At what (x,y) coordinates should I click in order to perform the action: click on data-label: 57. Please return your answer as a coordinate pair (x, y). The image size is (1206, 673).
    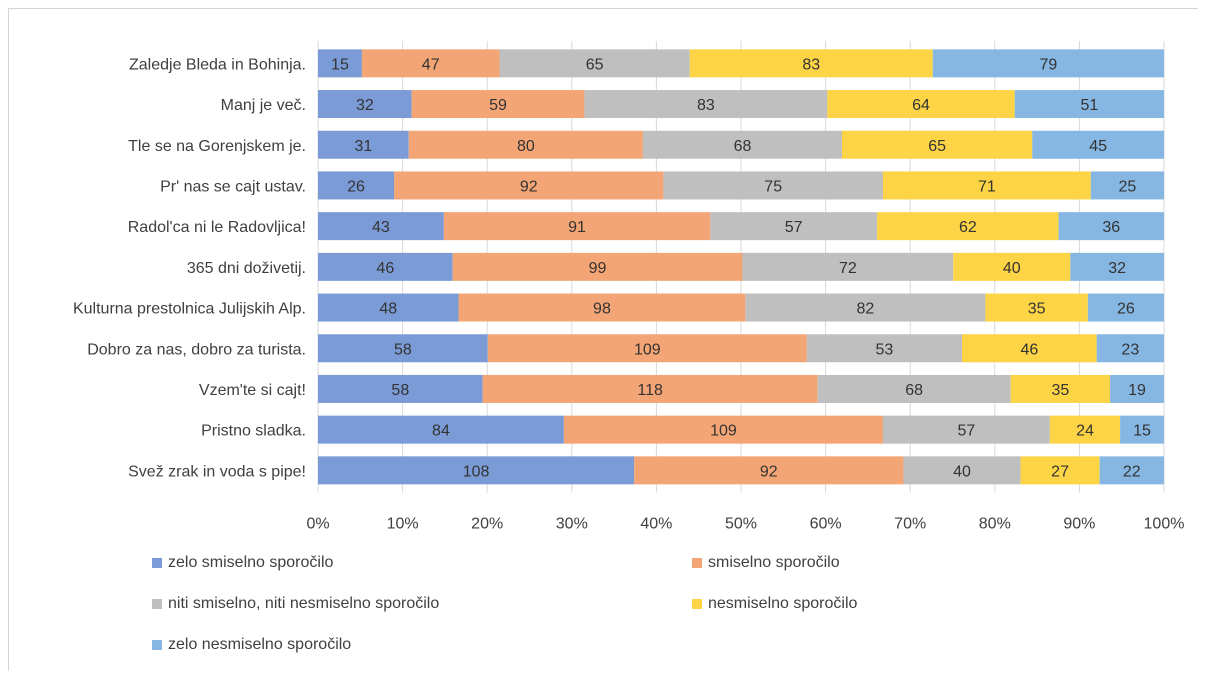
    Looking at the image, I should click on (794, 227).